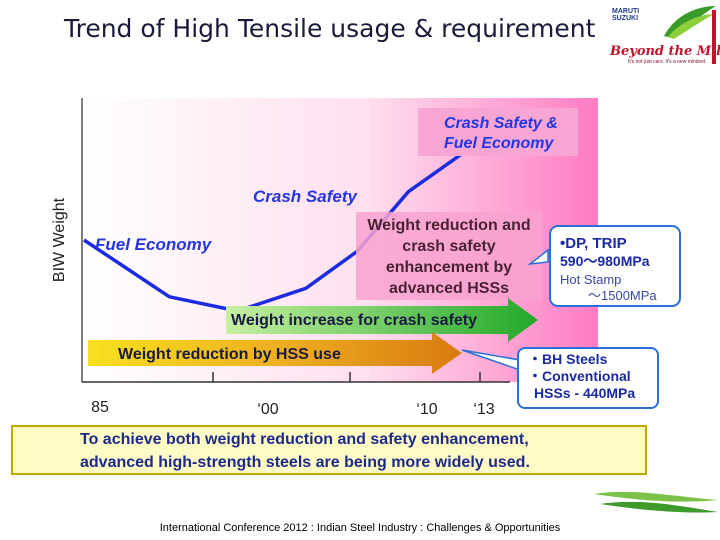 Image resolution: width=720 pixels, height=540 pixels. What do you see at coordinates (590, 279) in the screenshot?
I see `dp-trip-line3: Hot Stamp` at bounding box center [590, 279].